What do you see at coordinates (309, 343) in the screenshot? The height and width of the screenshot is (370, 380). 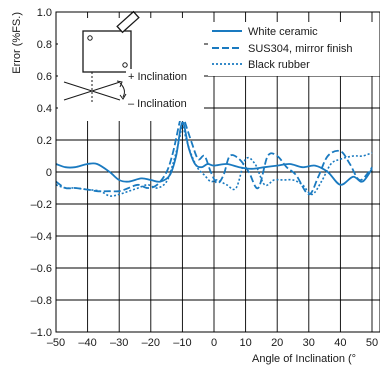 I see `x-tick-label: 30` at bounding box center [309, 343].